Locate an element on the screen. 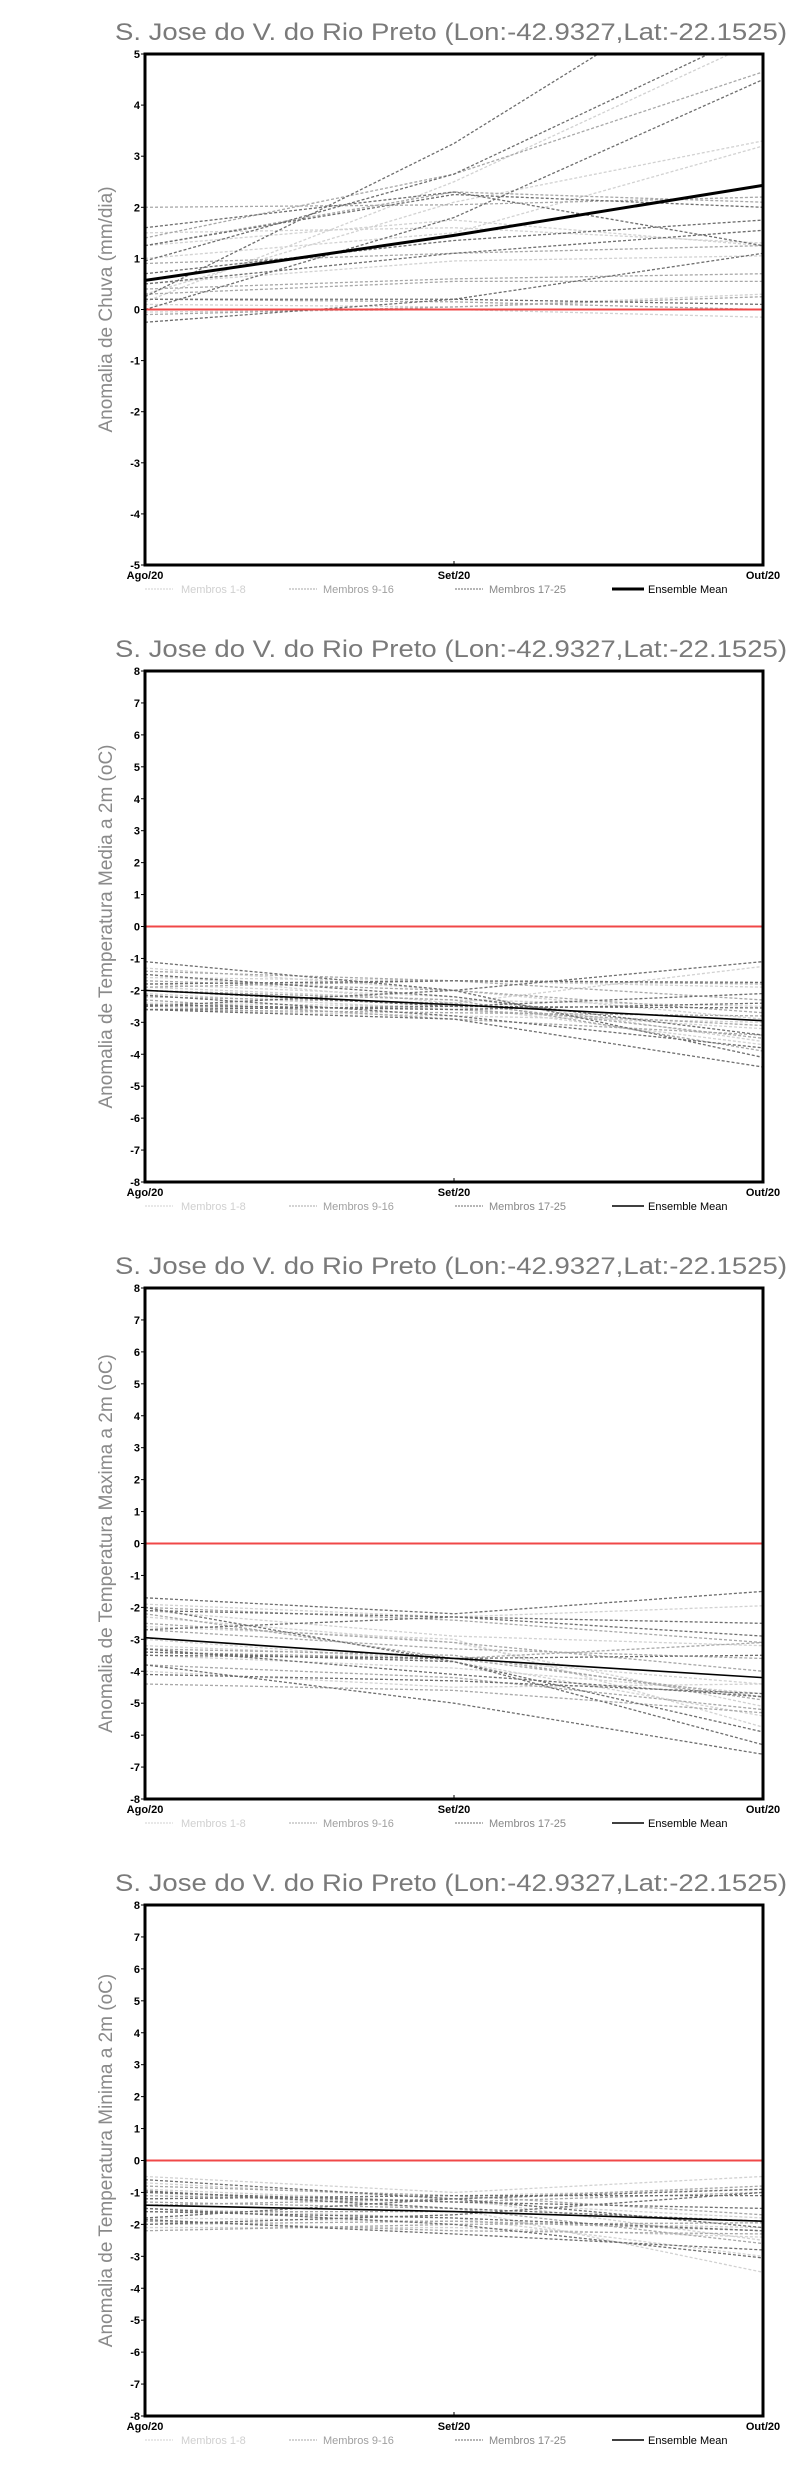 The width and height of the screenshot is (800, 2474). y-tick-label: 6 is located at coordinates (137, 736).